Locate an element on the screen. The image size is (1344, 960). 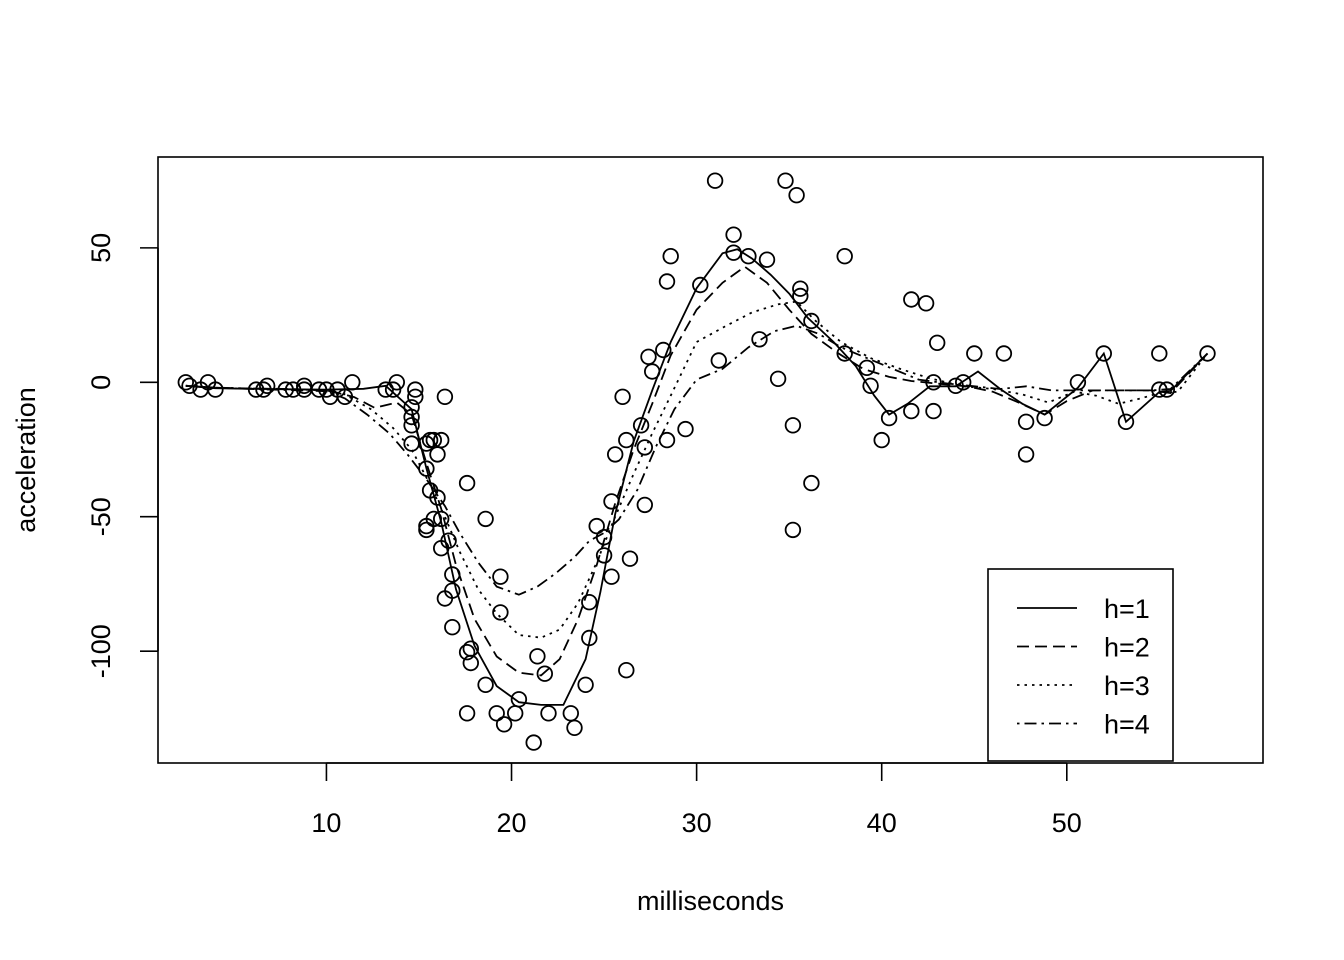
x-tick-label: 50 is located at coordinates (1067, 823).